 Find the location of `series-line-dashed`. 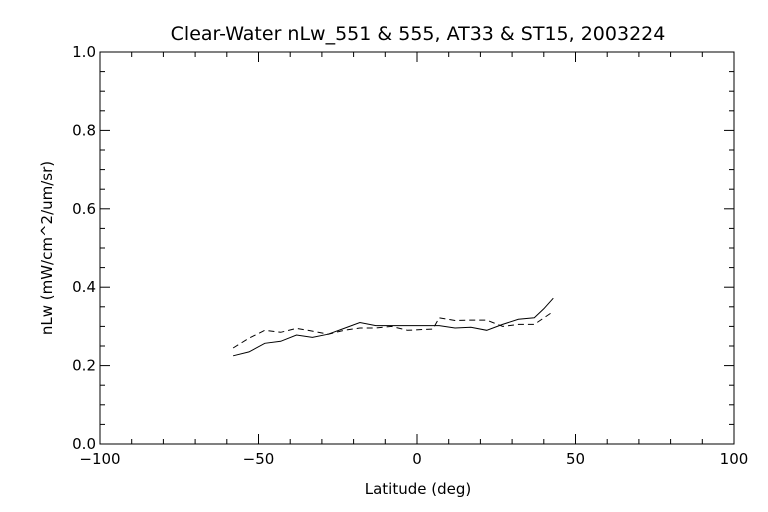

series-line-dashed is located at coordinates (393, 330).